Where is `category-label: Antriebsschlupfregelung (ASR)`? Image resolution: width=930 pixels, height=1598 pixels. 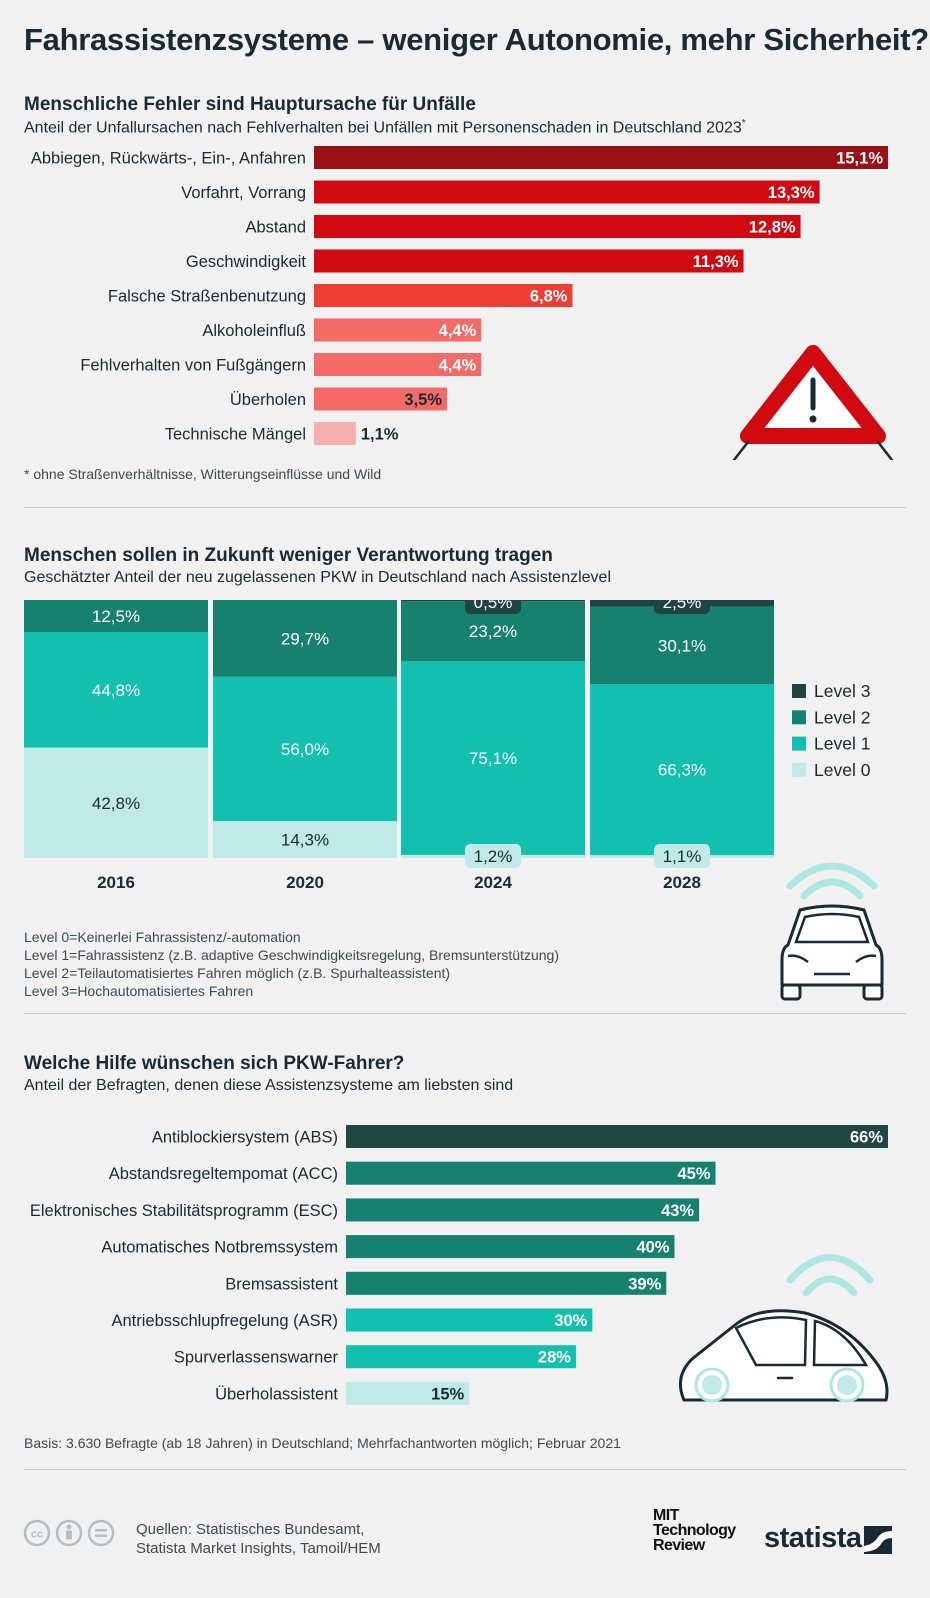
category-label: Antriebsschlupfregelung (ASR) is located at coordinates (224, 1321).